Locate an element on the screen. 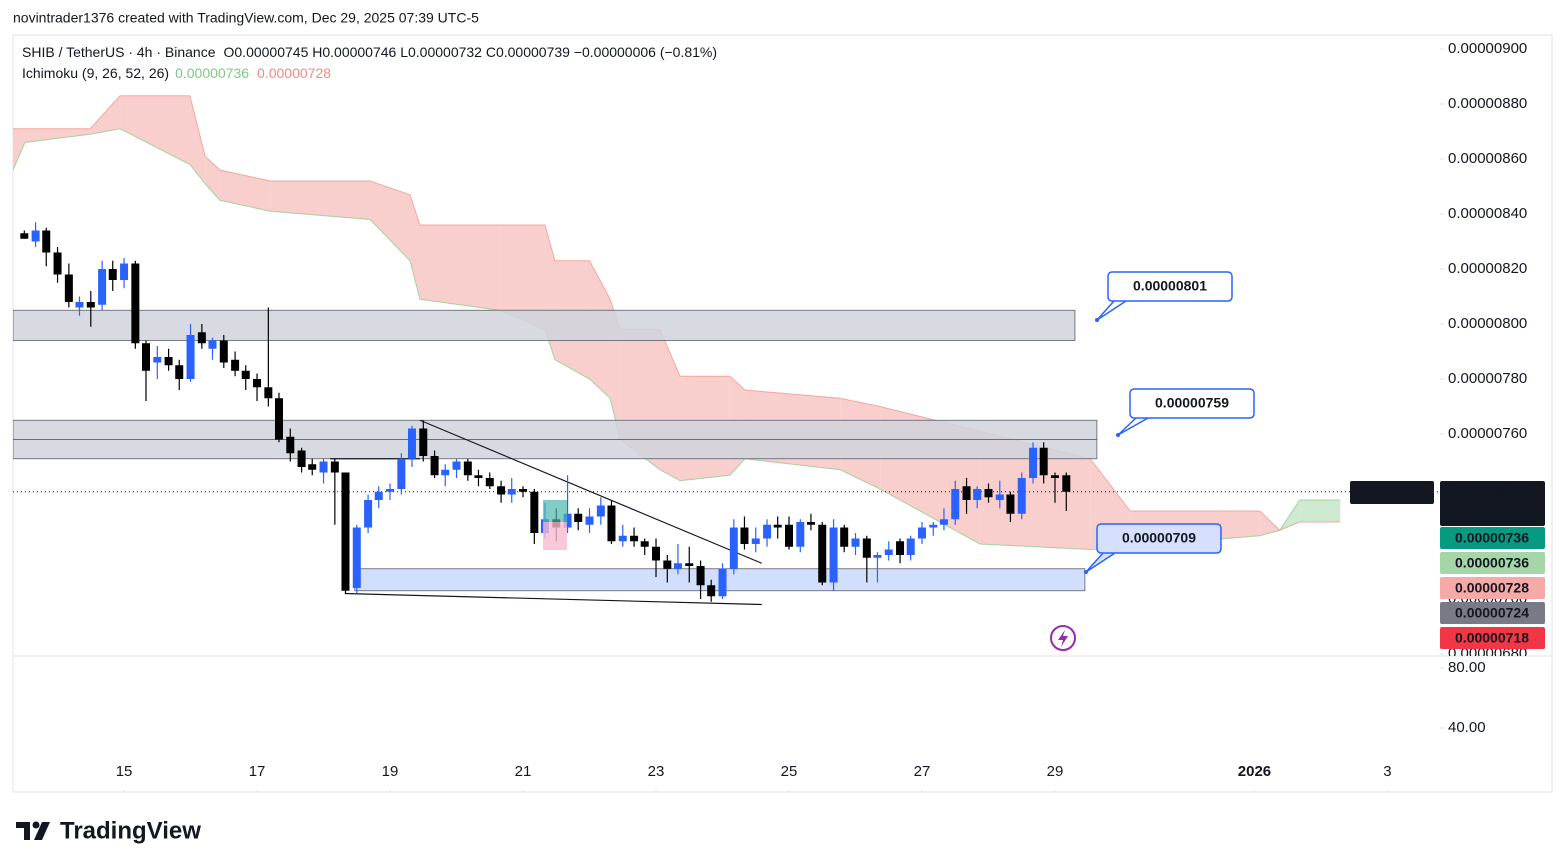 This screenshot has height=868, width=1564. x-tick-label: 27 is located at coordinates (922, 771).